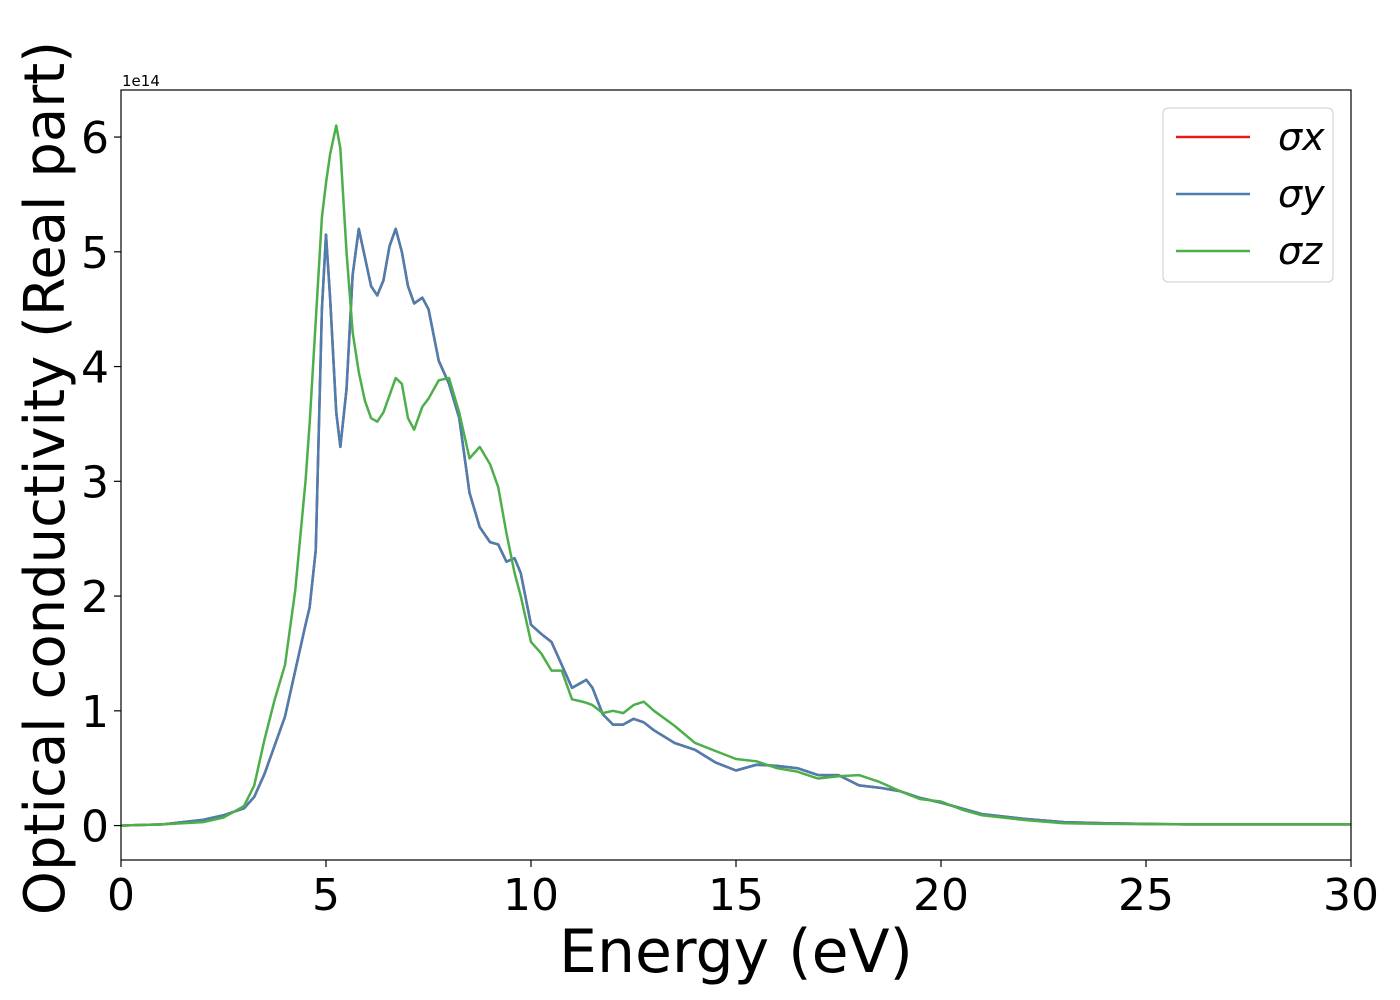  I want to click on x-tick-label: 25, so click(1146, 895).